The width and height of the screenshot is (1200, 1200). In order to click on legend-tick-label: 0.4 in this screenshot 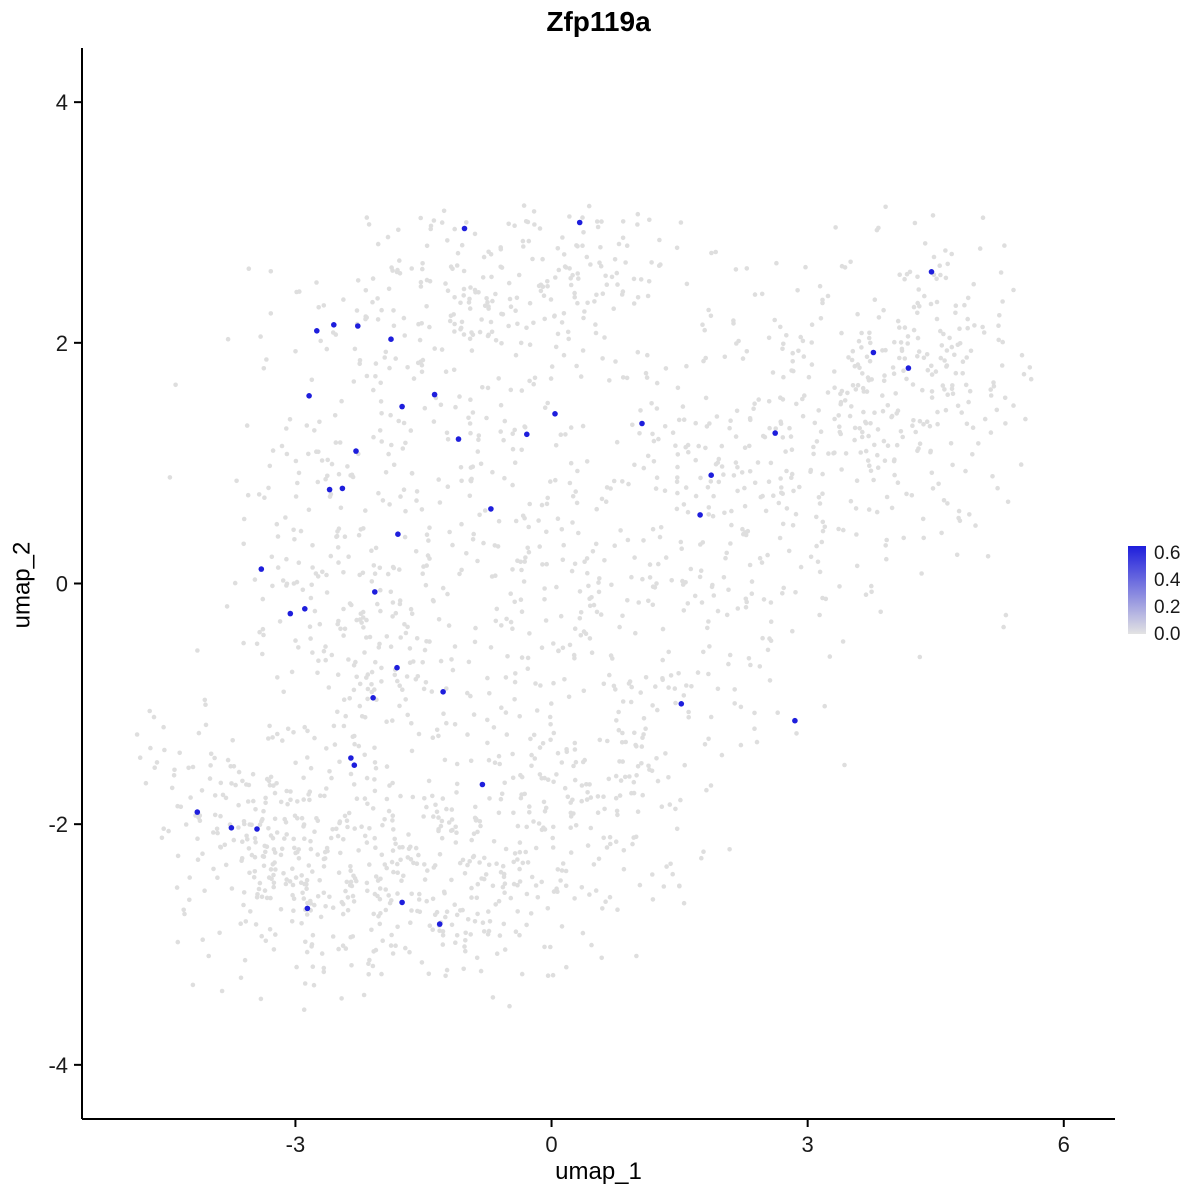, I will do `click(1167, 580)`.